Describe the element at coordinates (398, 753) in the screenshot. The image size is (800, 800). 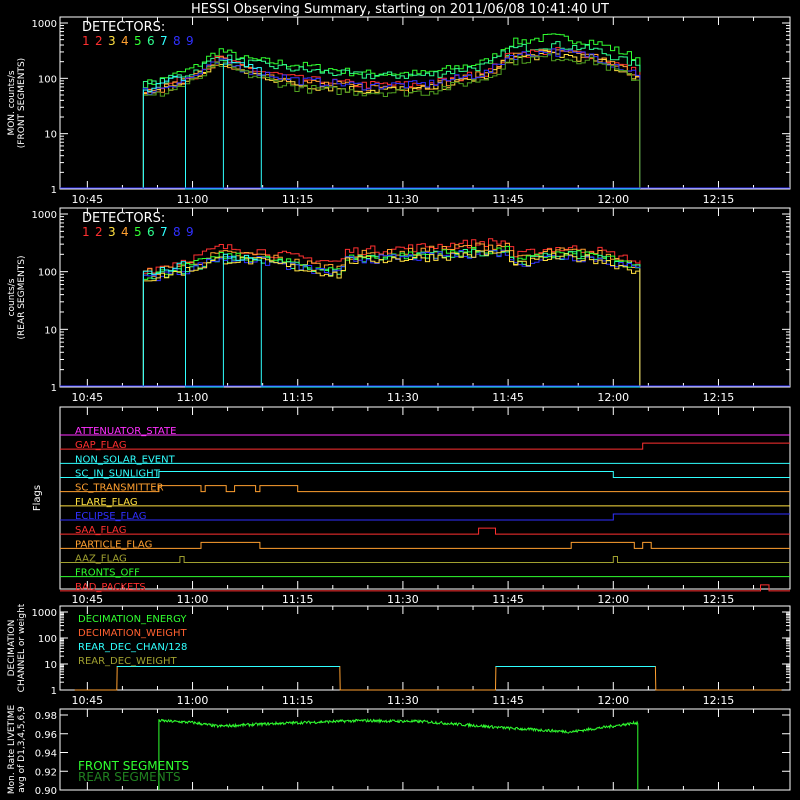
I see `livetime-series` at that location.